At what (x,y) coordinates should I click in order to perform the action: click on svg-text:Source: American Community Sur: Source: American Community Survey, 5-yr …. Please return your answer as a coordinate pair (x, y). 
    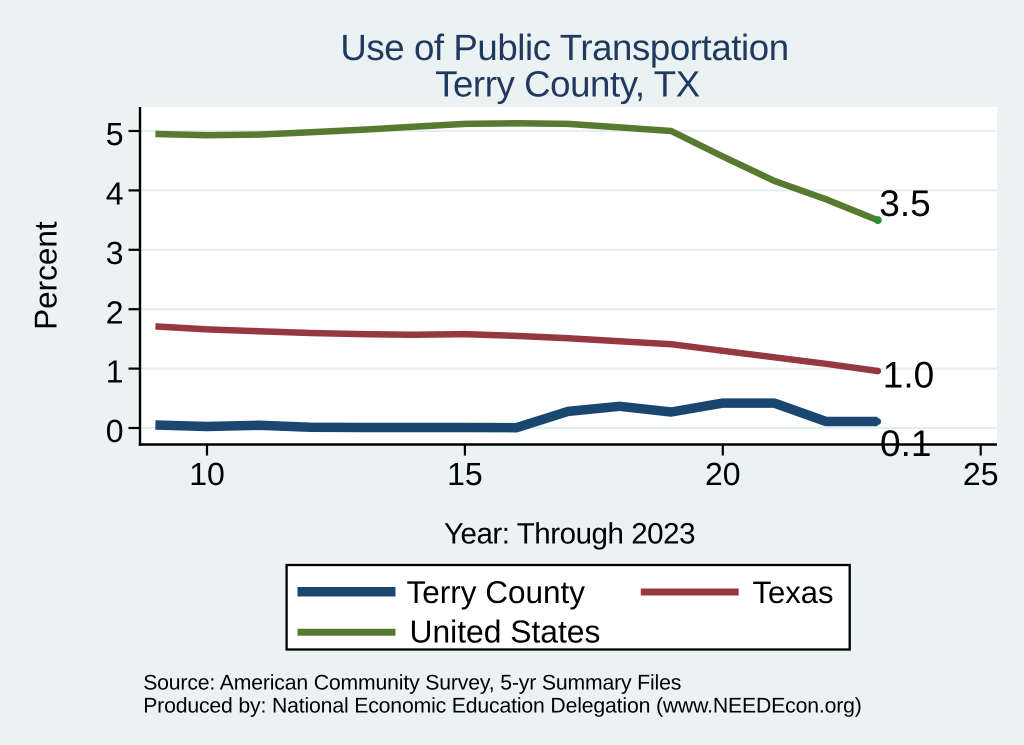
    Looking at the image, I should click on (412, 682).